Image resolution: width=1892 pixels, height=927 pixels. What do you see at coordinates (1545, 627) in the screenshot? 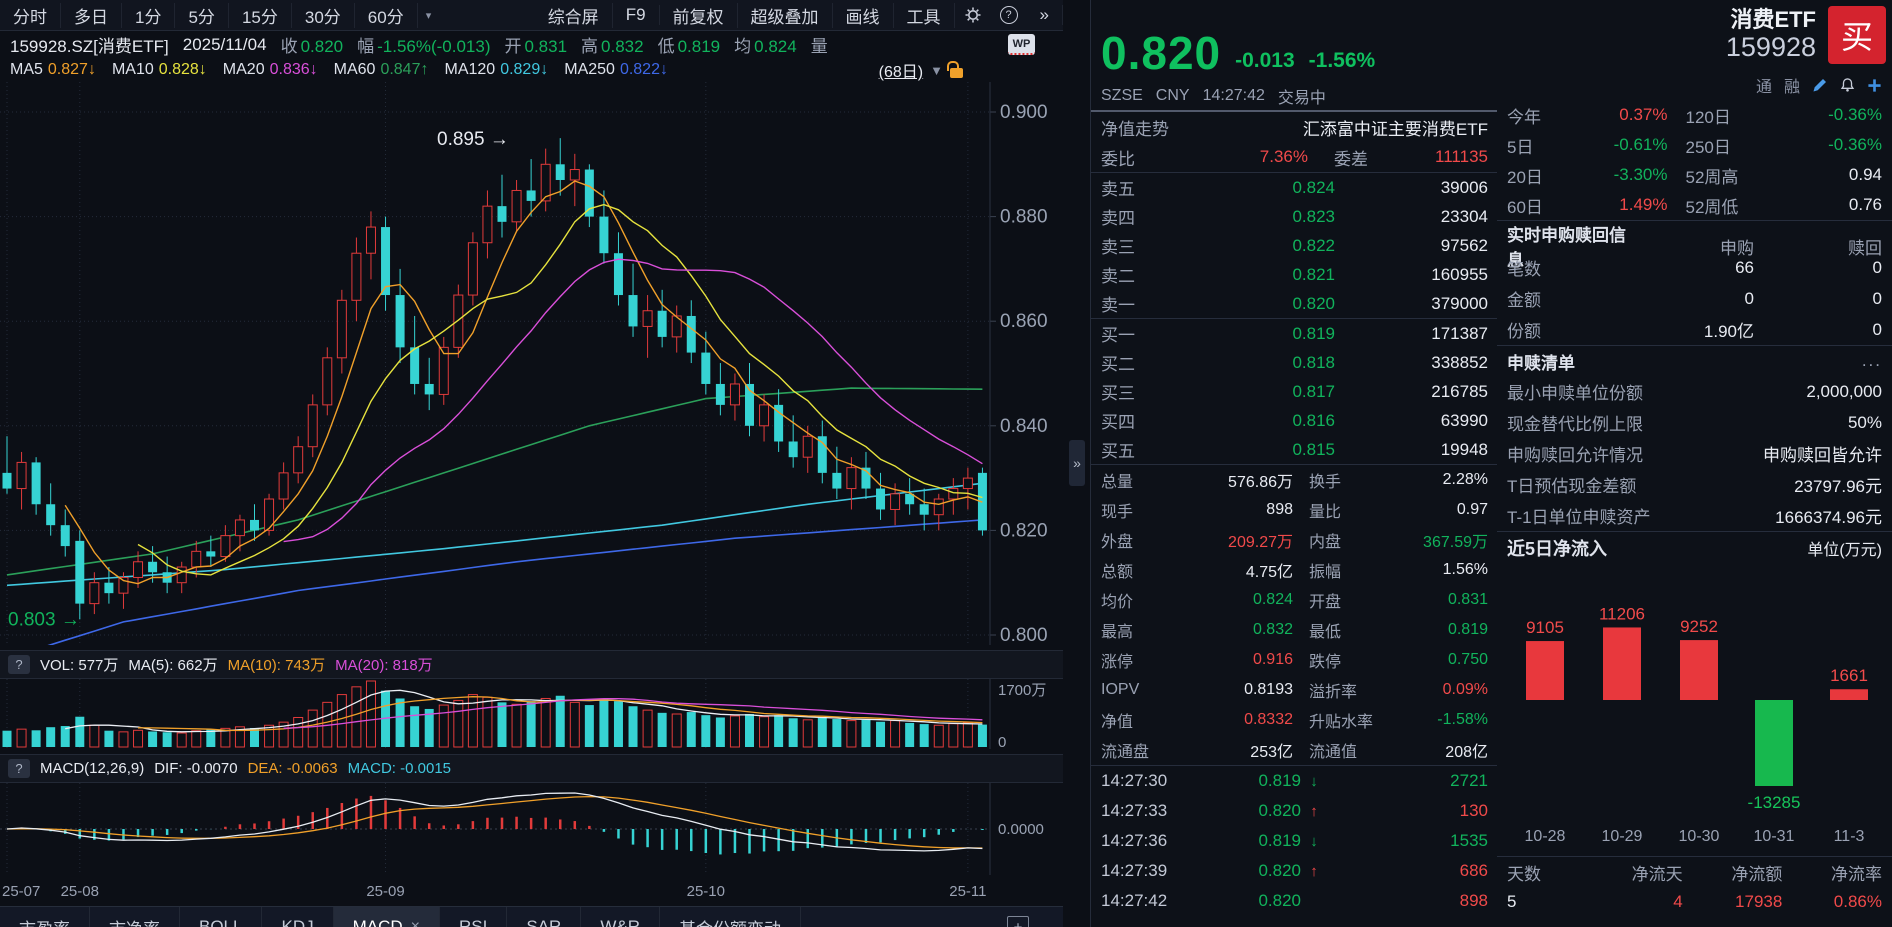
I see `svg-text: 9105` at bounding box center [1545, 627].